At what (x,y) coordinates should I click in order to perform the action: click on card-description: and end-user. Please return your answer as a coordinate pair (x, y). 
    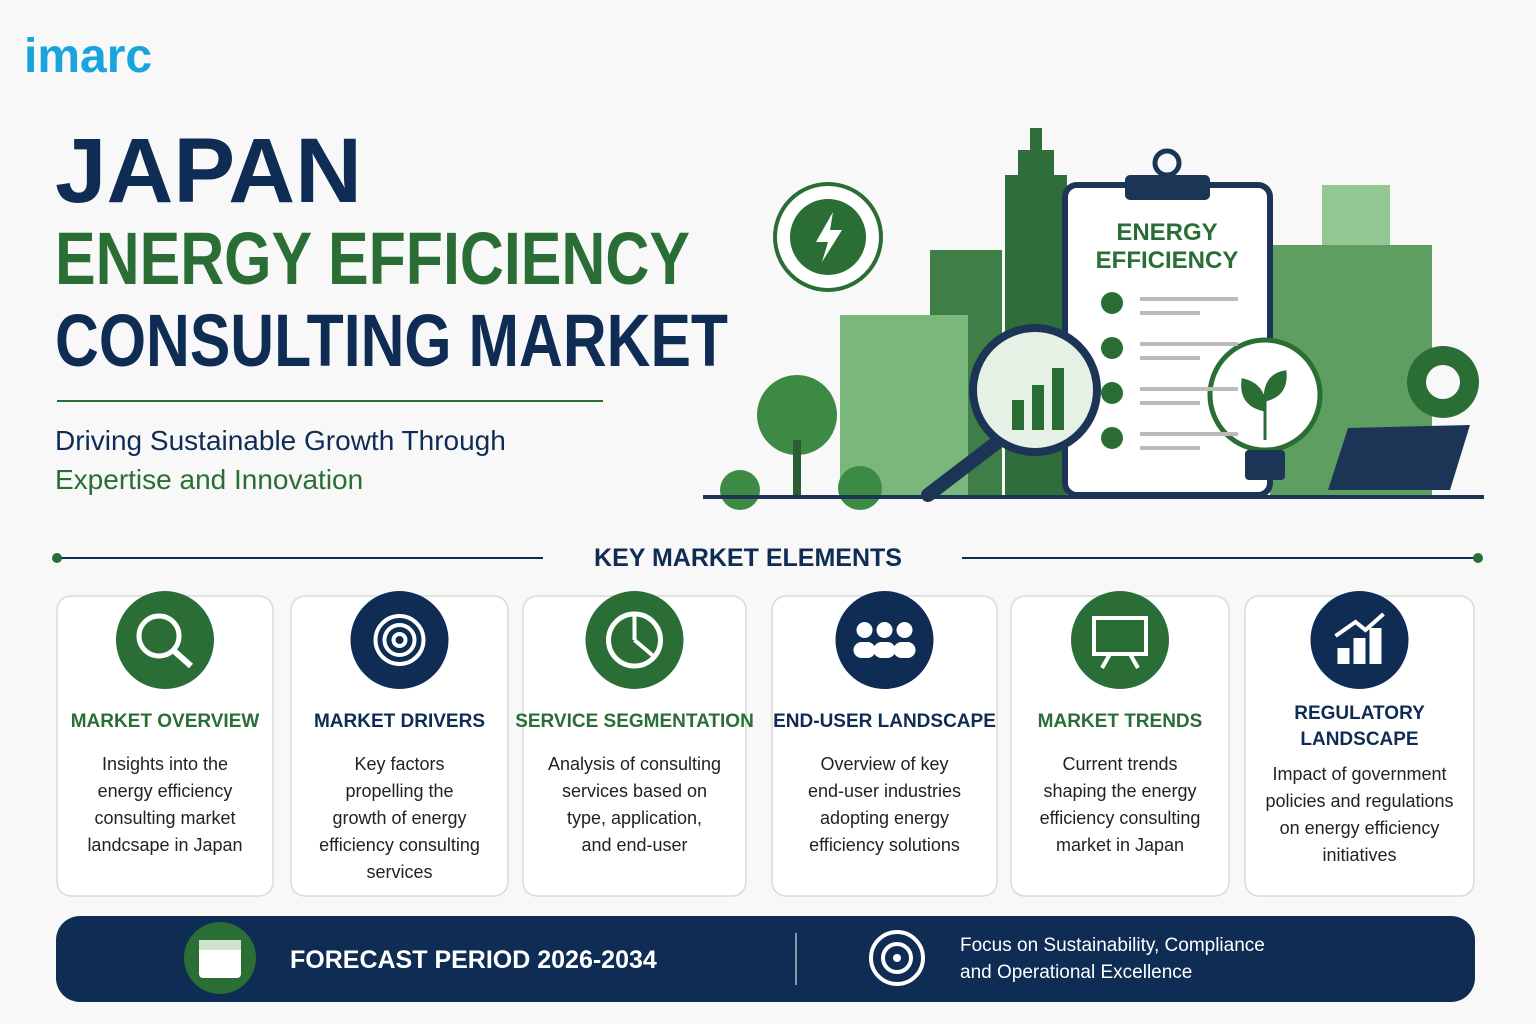
    Looking at the image, I should click on (634, 845).